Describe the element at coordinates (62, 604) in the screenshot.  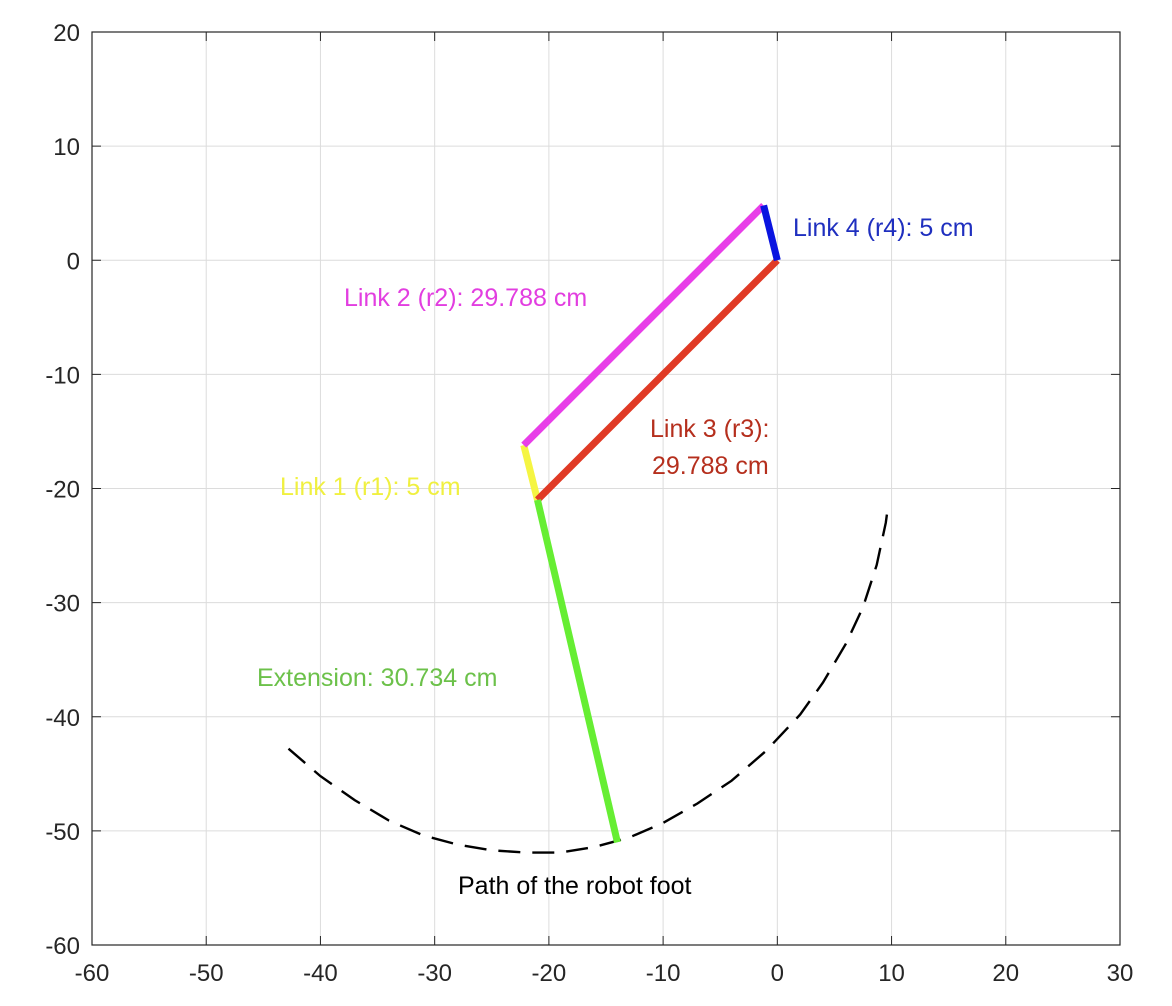
I see `y-tick-label: -30` at that location.